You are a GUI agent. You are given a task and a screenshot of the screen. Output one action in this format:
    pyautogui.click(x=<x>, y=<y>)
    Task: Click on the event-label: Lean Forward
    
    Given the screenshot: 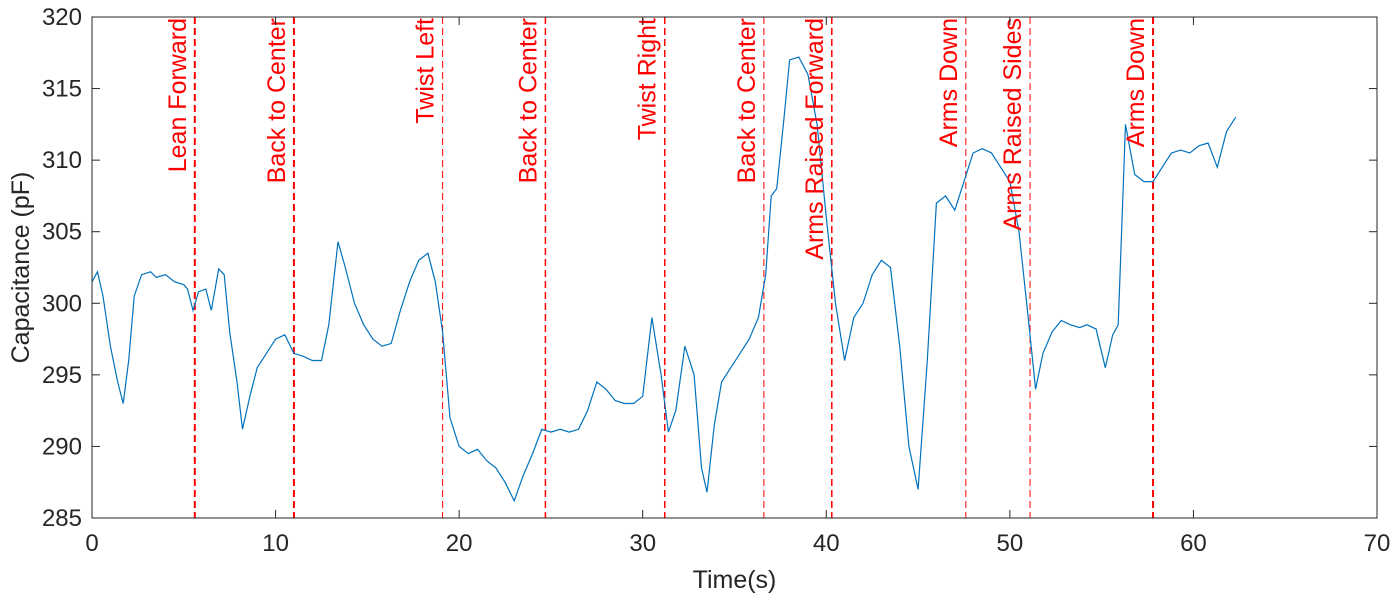 What is the action you would take?
    pyautogui.click(x=178, y=95)
    